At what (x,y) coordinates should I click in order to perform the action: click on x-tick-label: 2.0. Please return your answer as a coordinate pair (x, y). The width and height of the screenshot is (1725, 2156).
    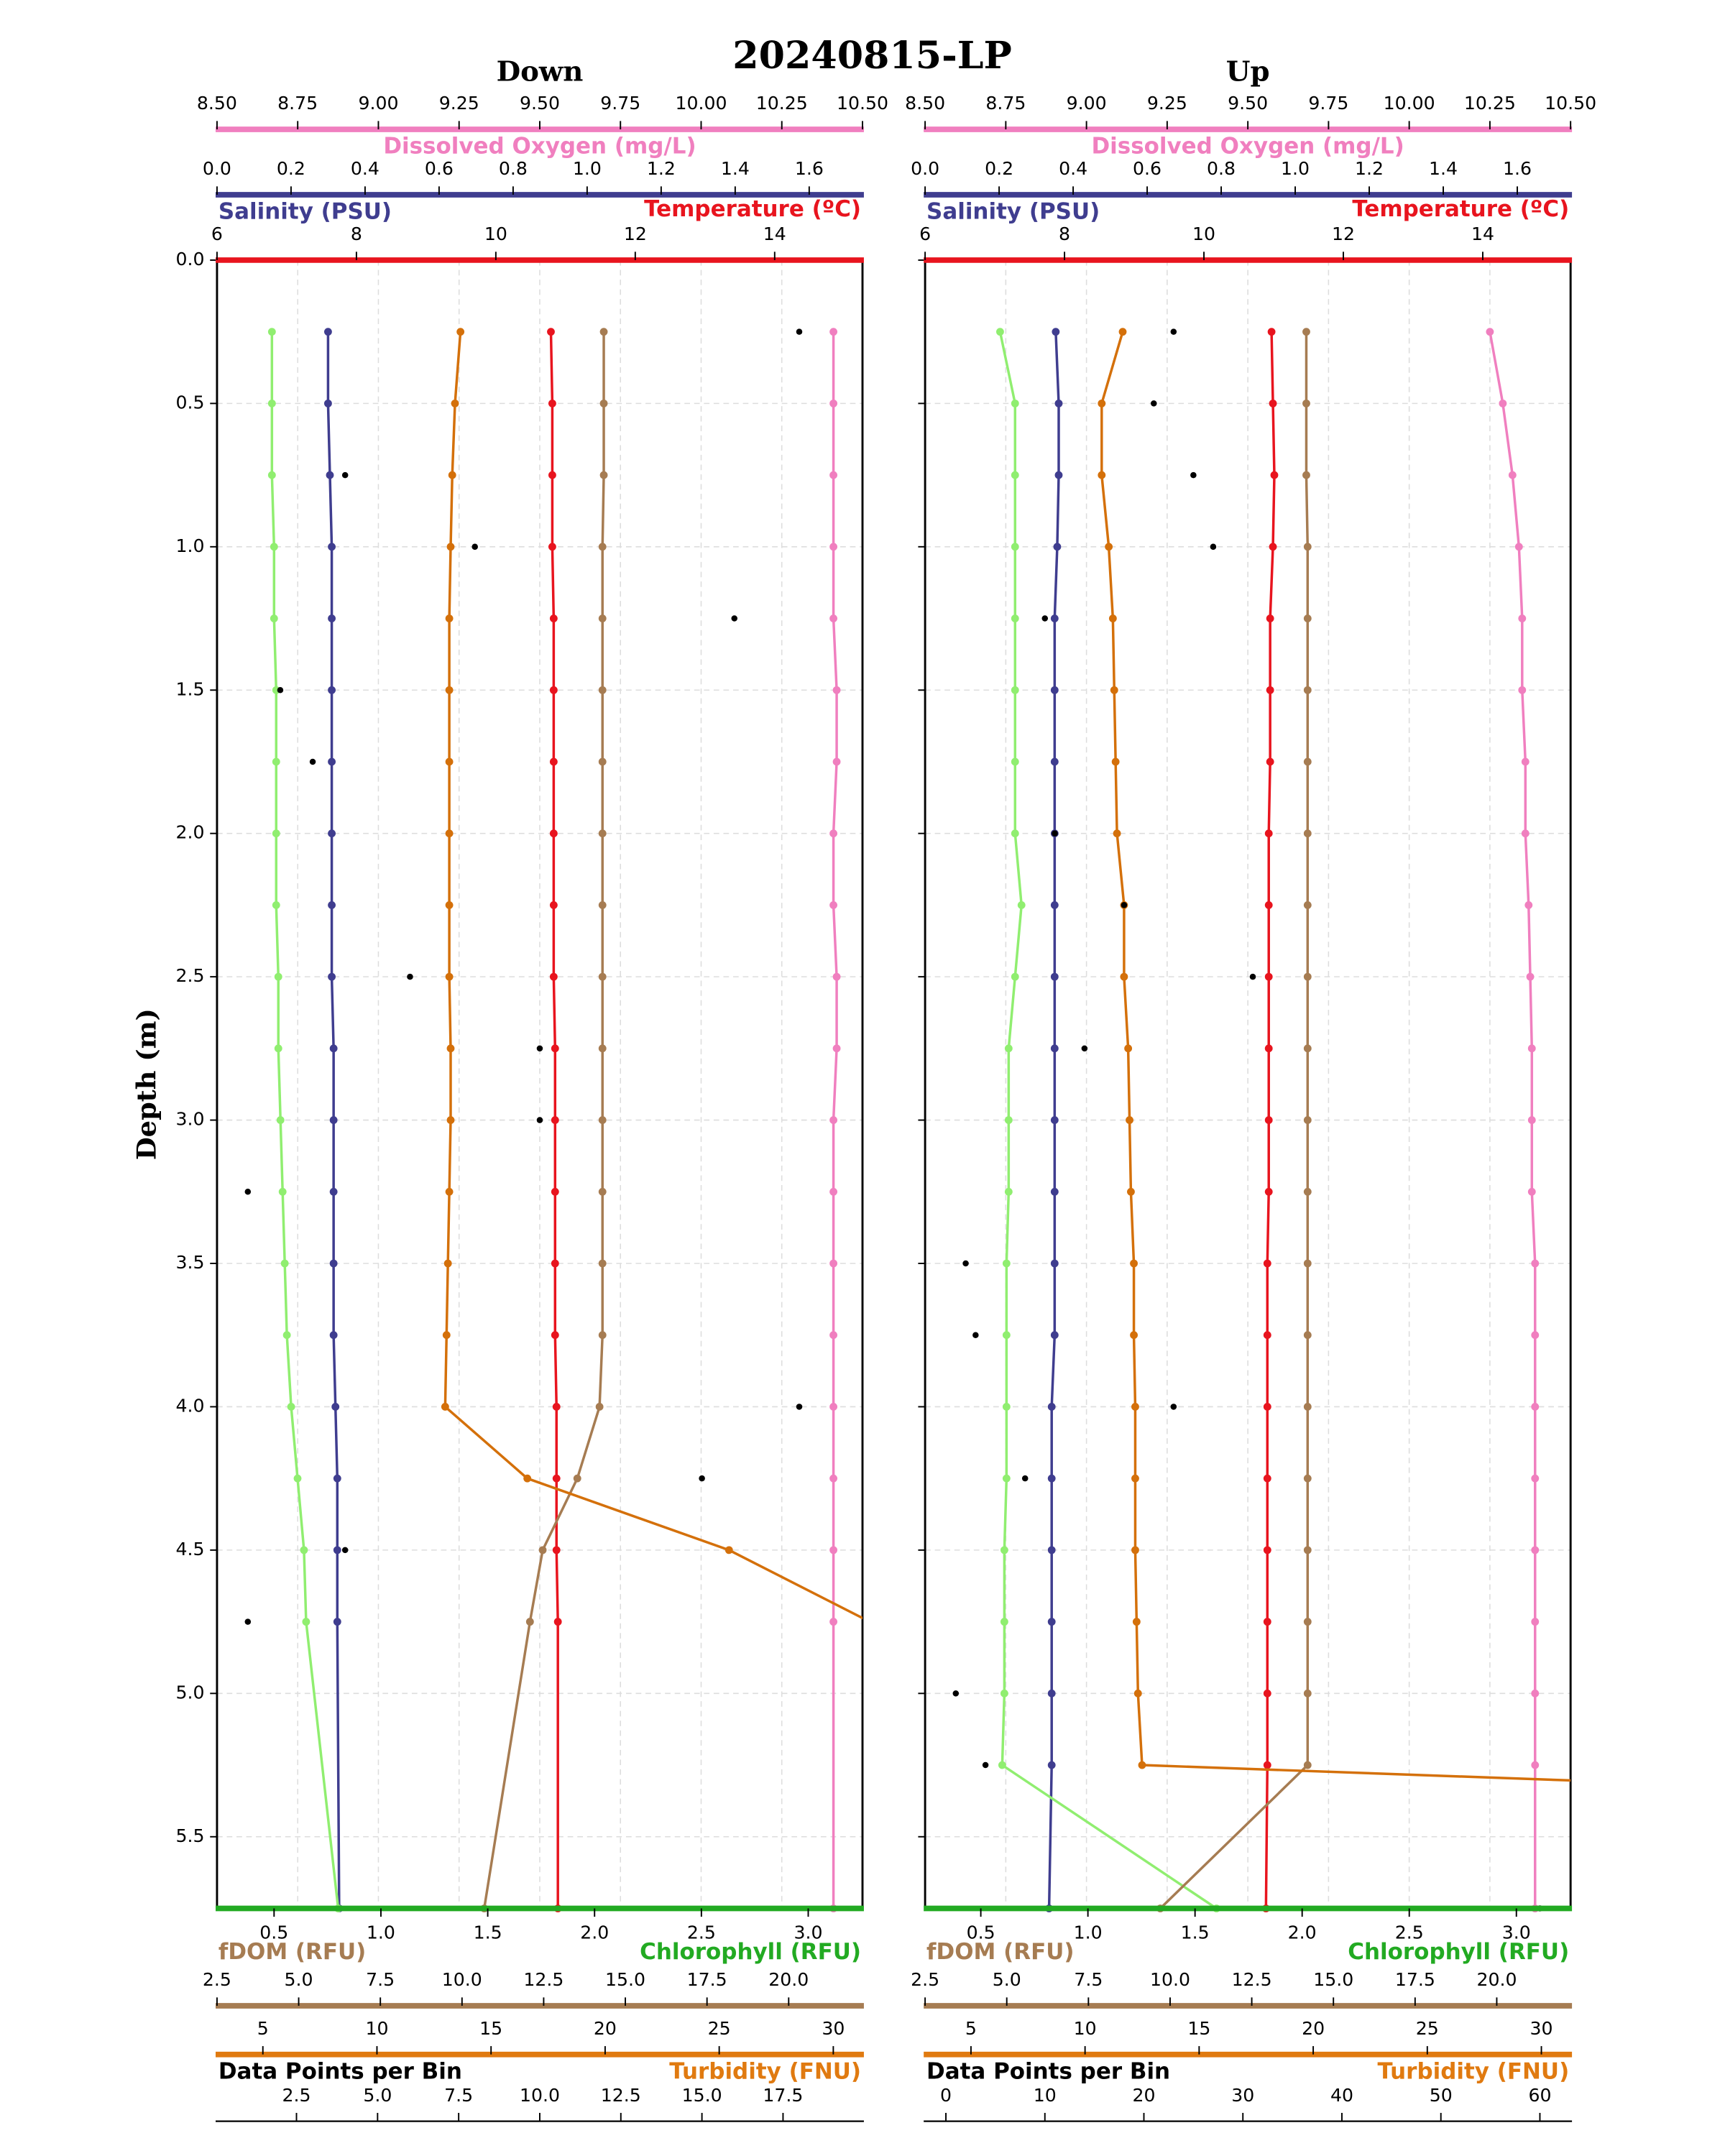
    Looking at the image, I should click on (594, 1932).